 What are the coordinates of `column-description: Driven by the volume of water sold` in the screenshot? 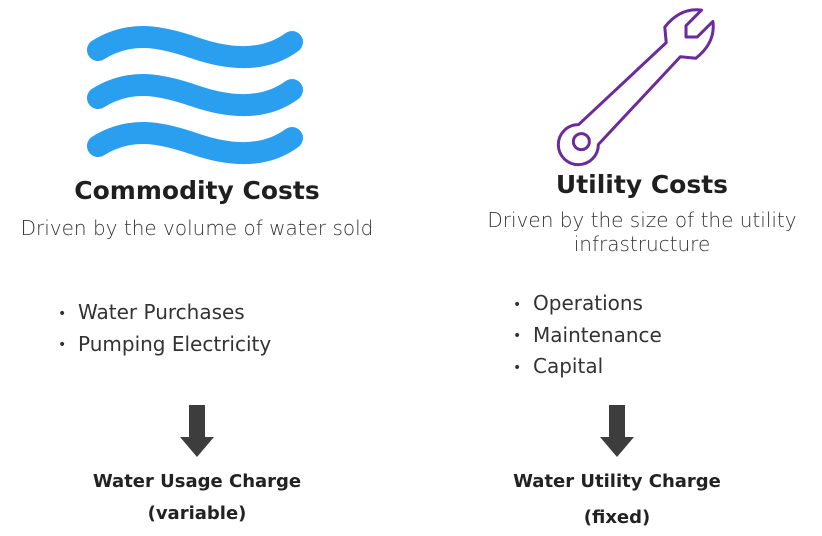 It's located at (197, 228).